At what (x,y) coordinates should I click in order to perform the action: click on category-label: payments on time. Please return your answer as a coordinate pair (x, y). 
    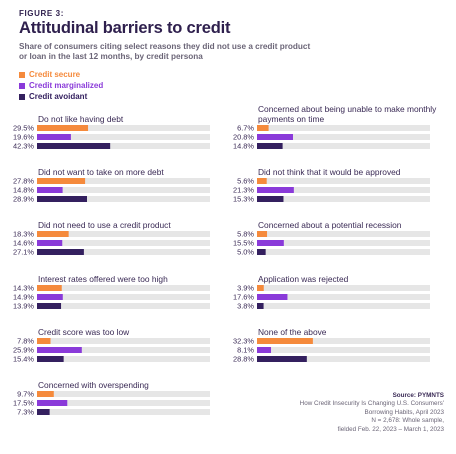
    Looking at the image, I should click on (291, 119).